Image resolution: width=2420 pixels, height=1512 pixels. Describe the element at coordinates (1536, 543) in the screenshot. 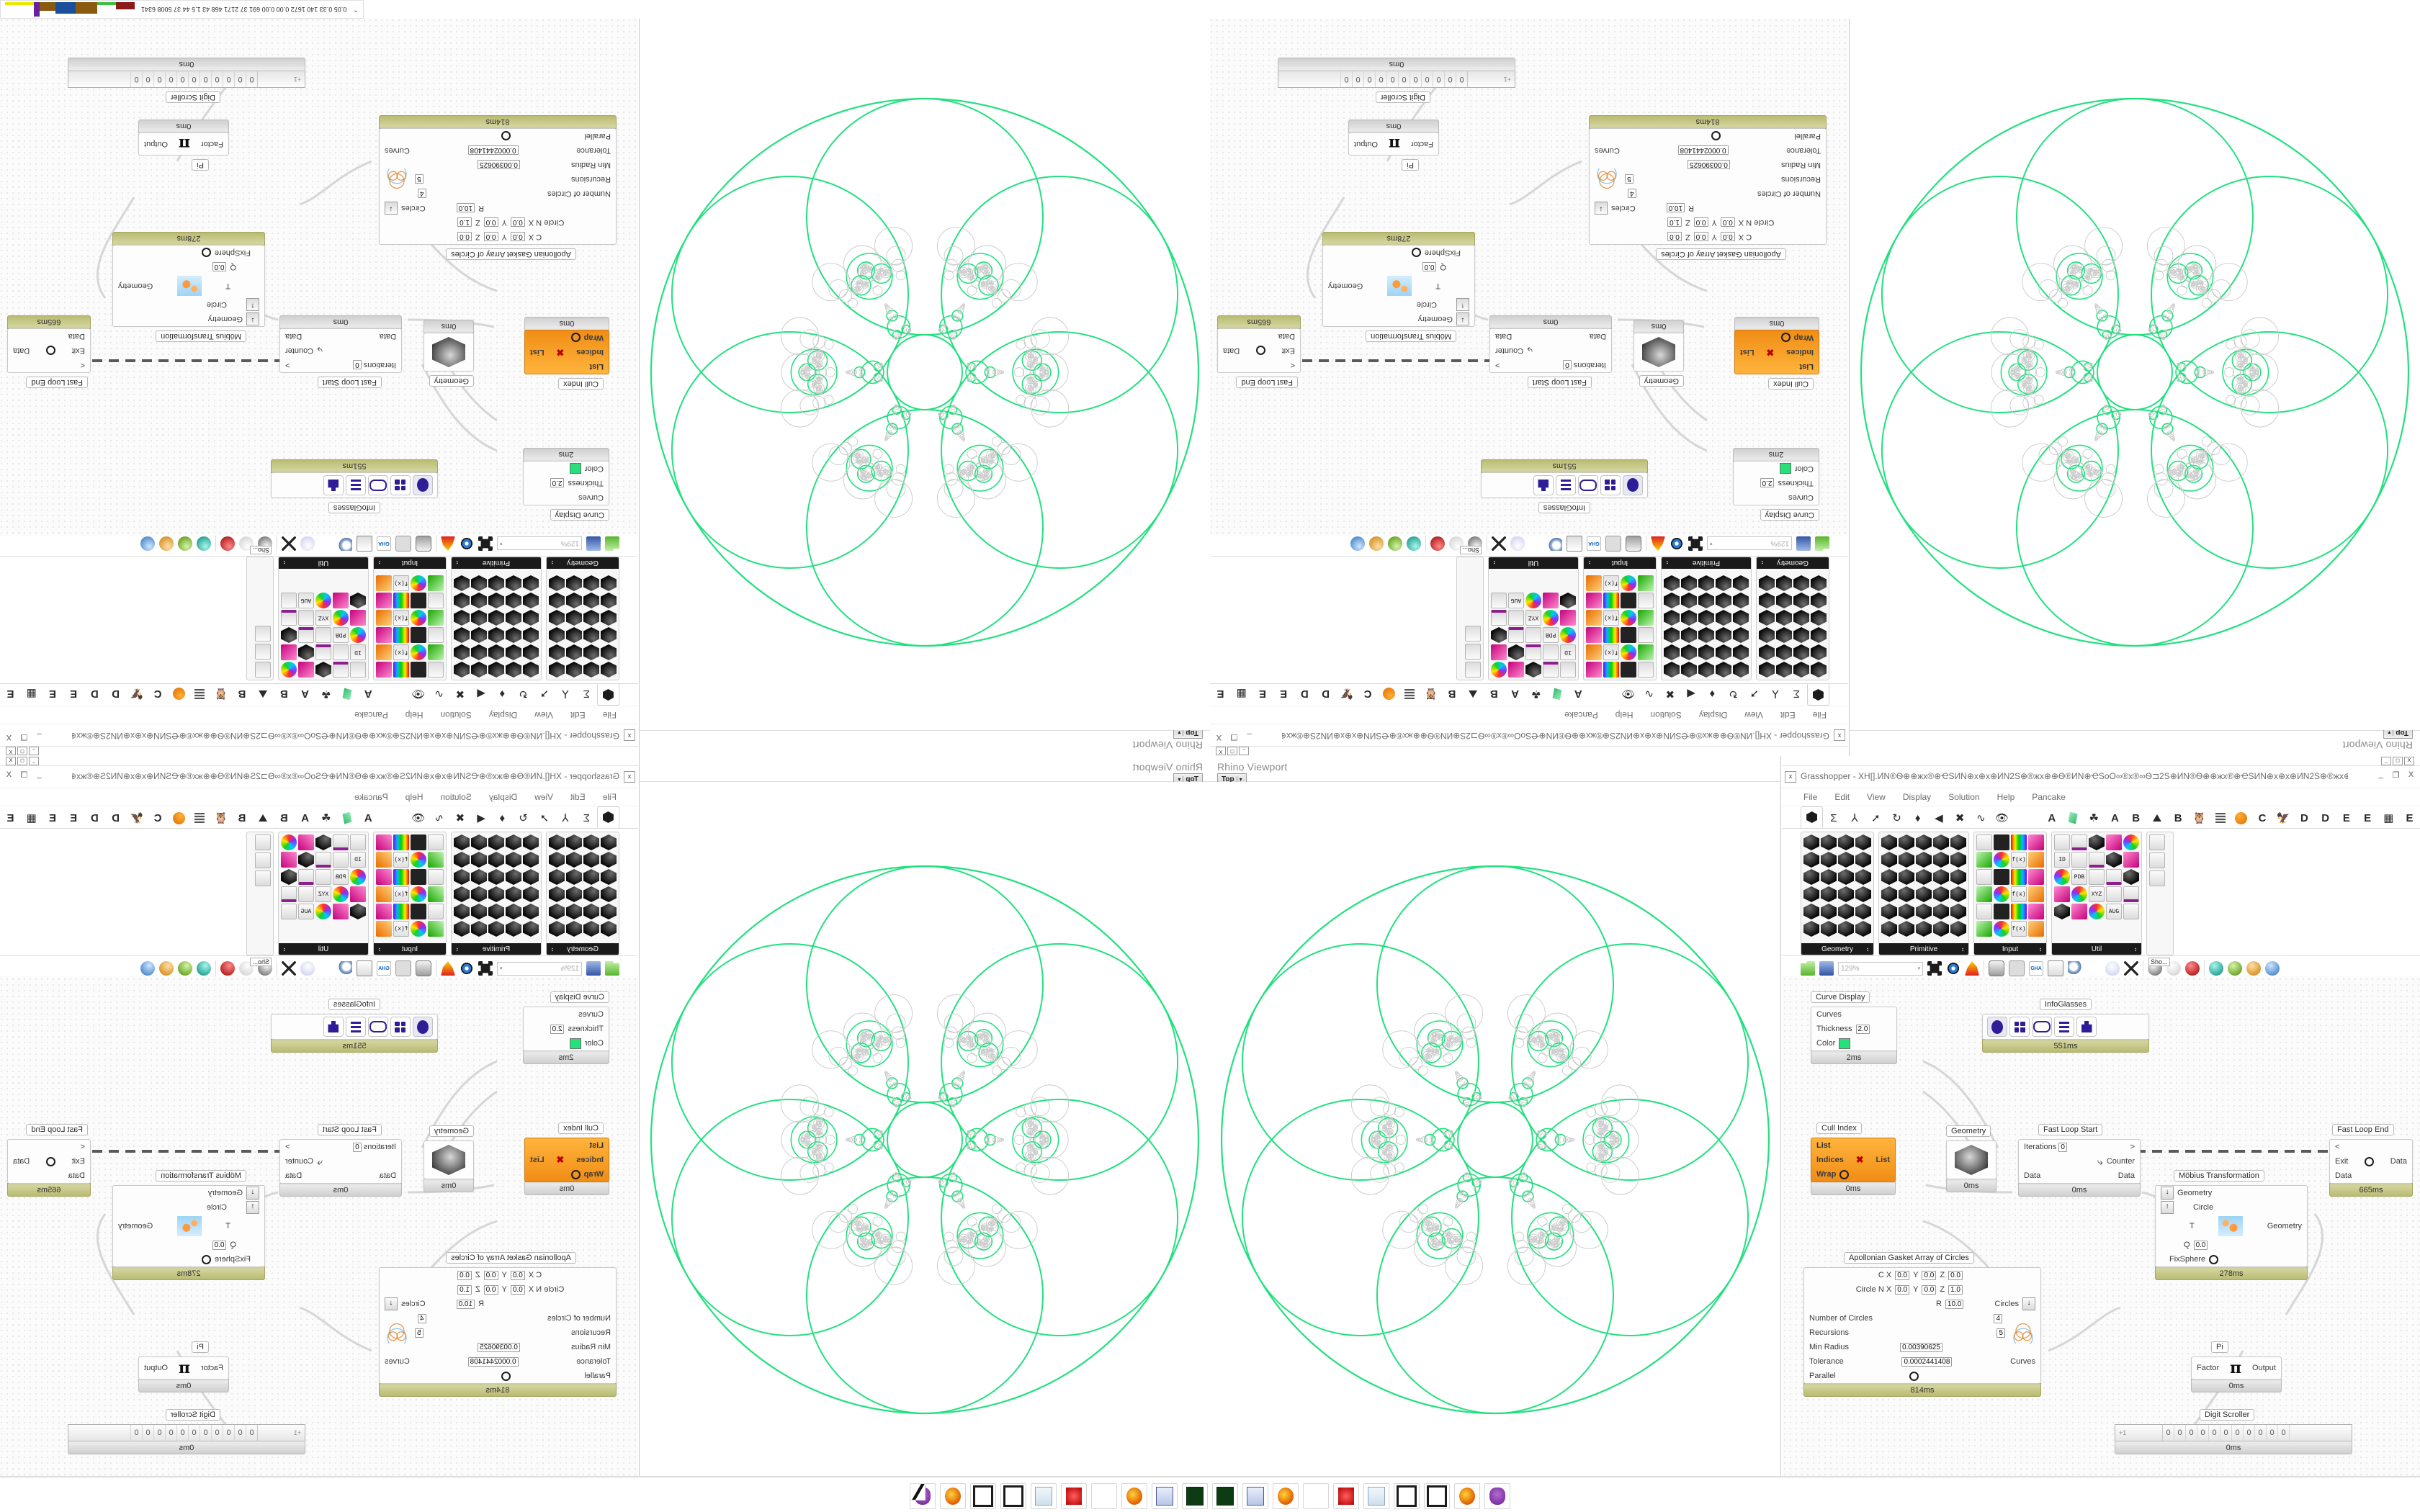

I see `gift-icon` at that location.